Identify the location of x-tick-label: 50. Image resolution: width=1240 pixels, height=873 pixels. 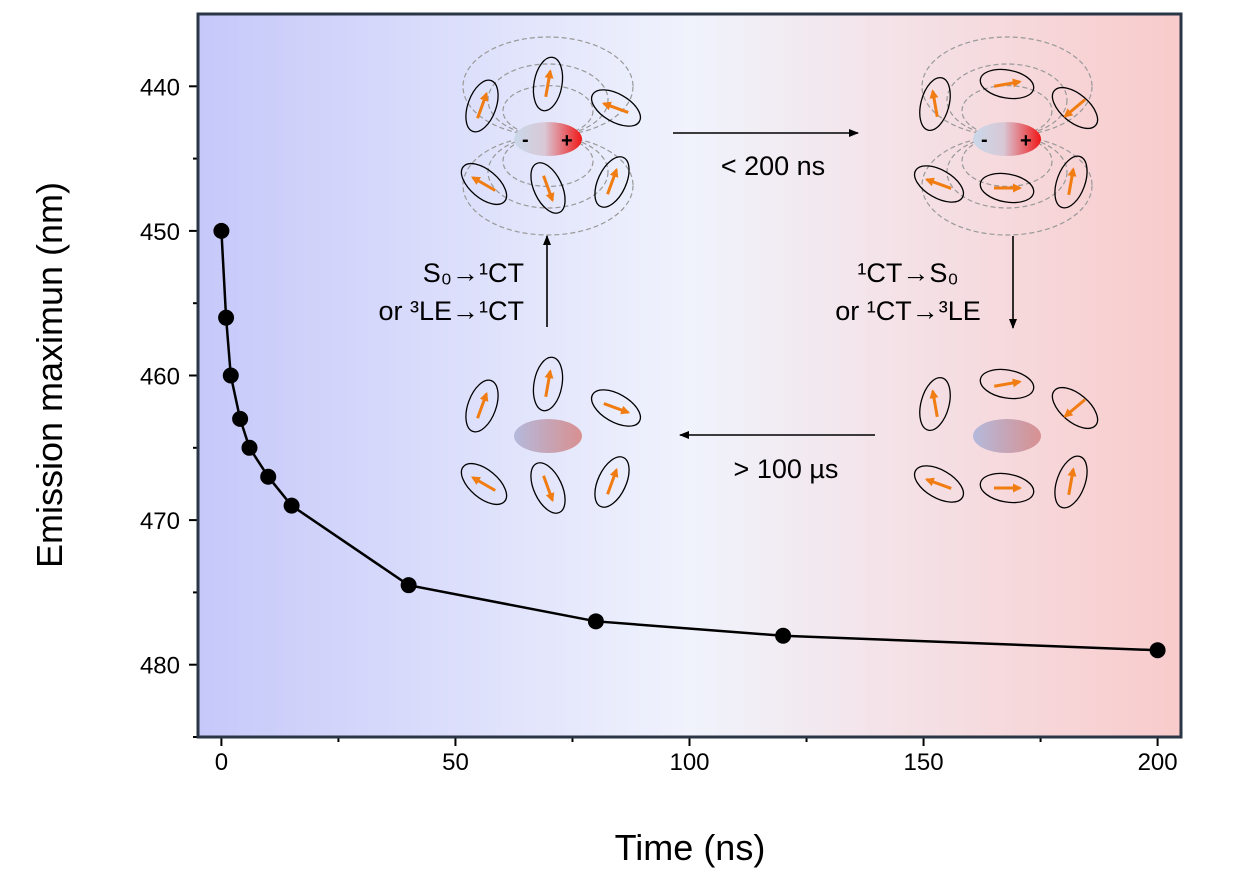
(455, 762).